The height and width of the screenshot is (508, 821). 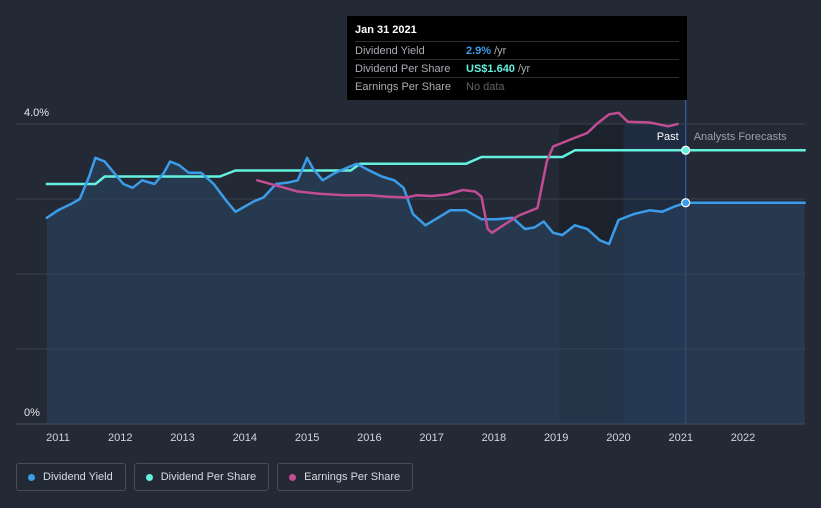 I want to click on legend-item-dividend-per-share: Dividend Per Share, so click(x=201, y=477).